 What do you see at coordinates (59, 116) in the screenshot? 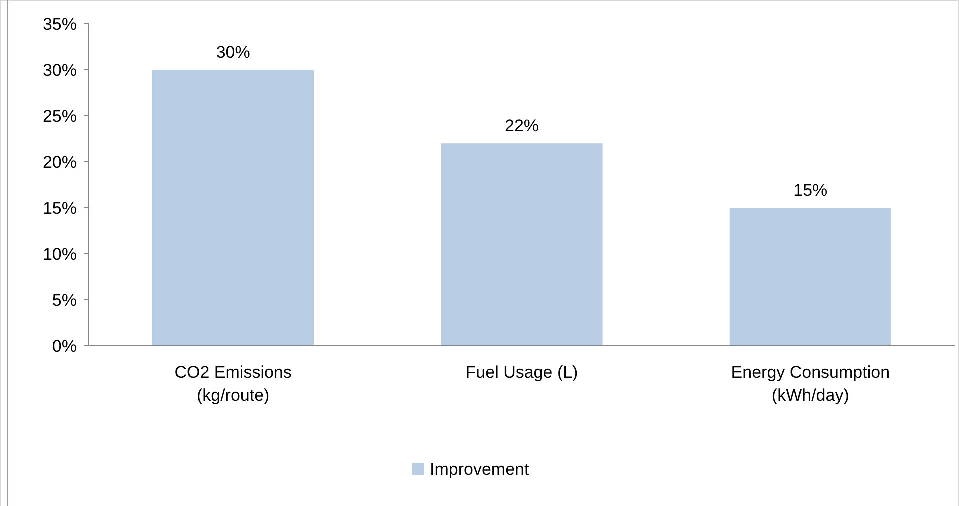
I see `y-tick-label: 25%` at bounding box center [59, 116].